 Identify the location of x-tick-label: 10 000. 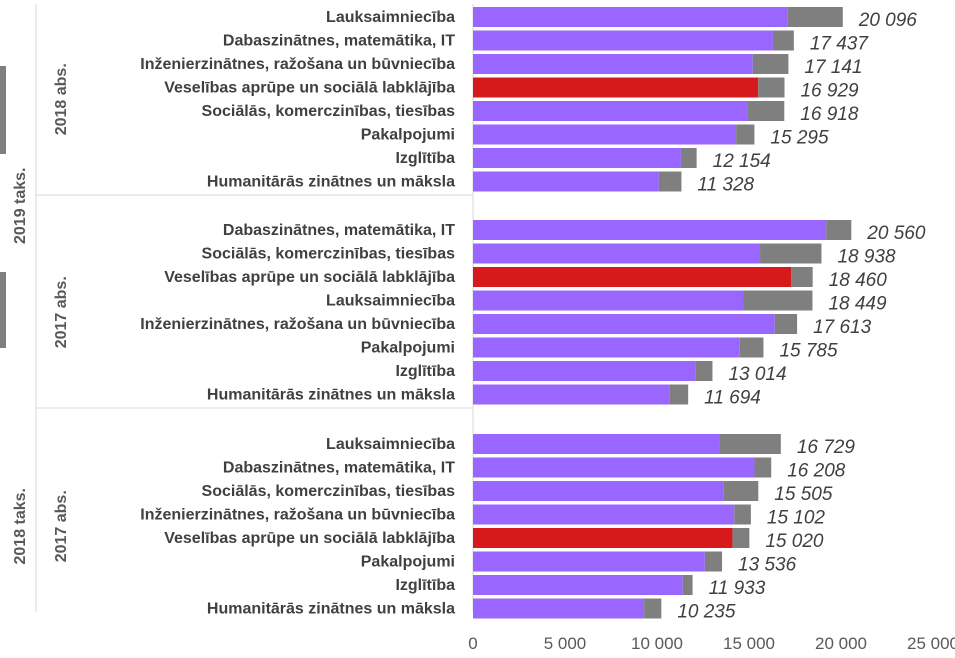
(657, 643).